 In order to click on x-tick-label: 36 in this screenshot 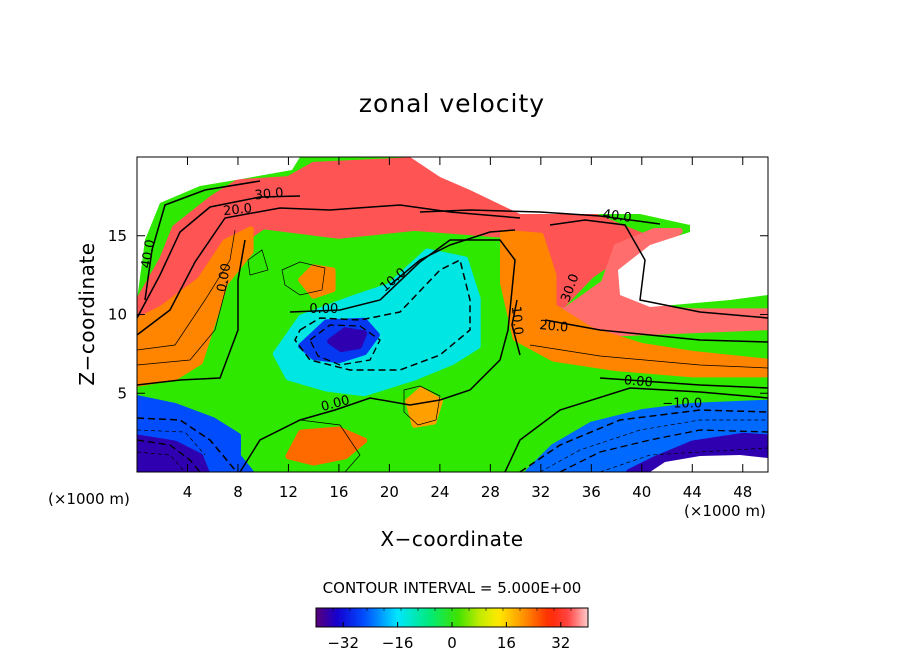, I will do `click(591, 492)`.